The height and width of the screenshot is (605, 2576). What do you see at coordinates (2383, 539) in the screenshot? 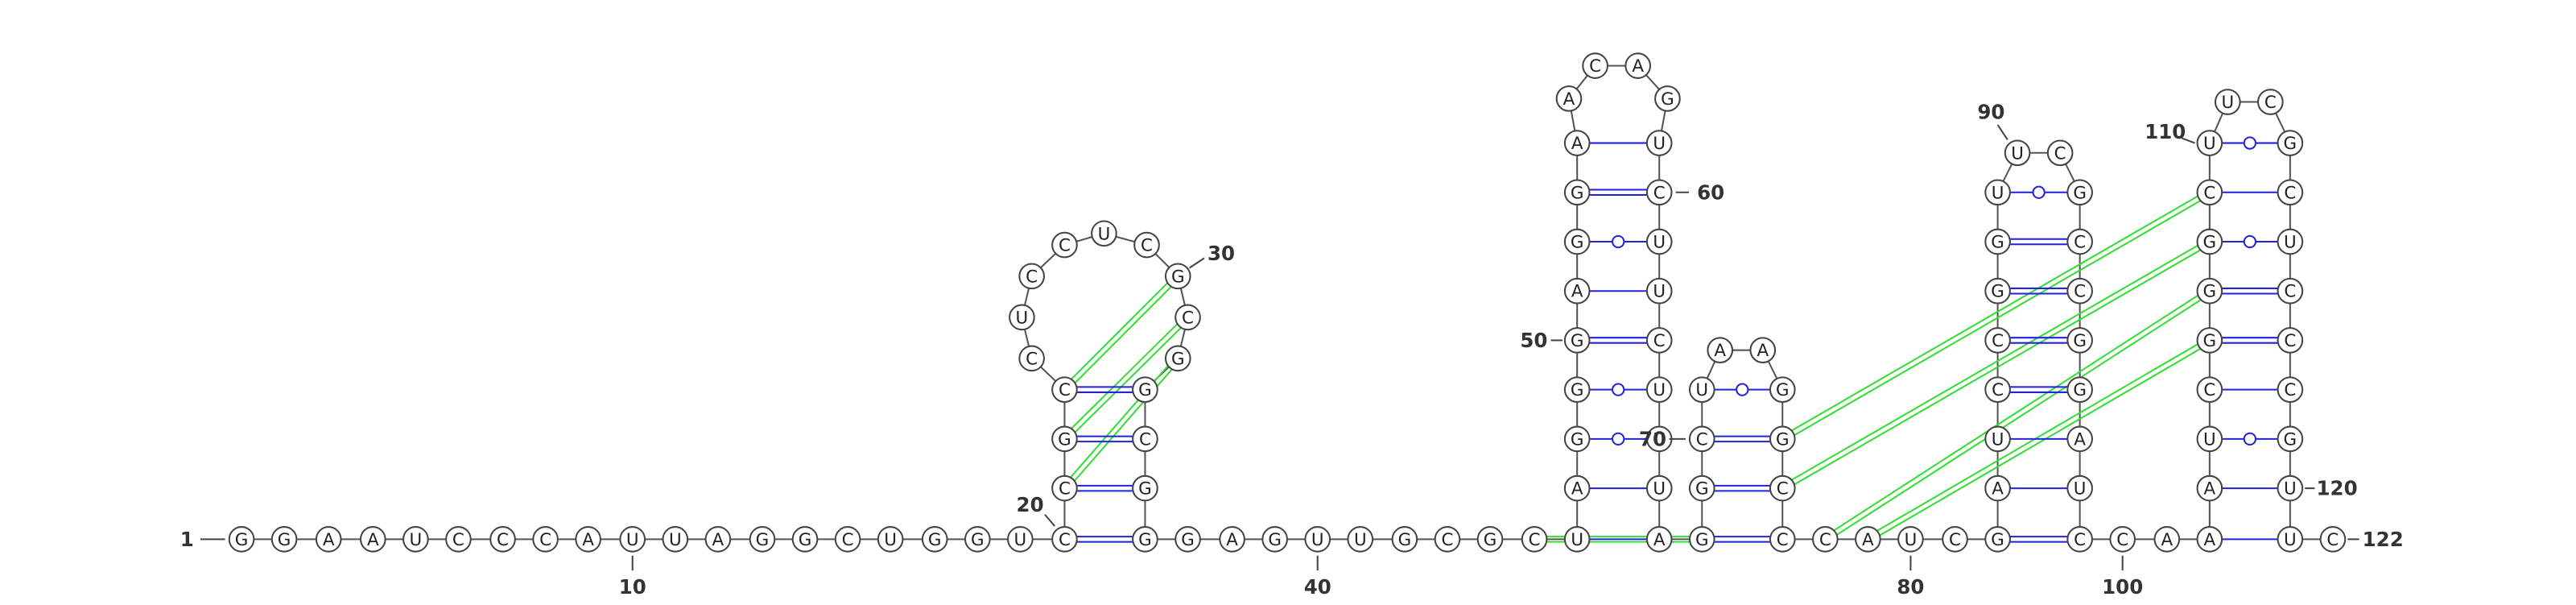
I see `position-label: 122` at bounding box center [2383, 539].